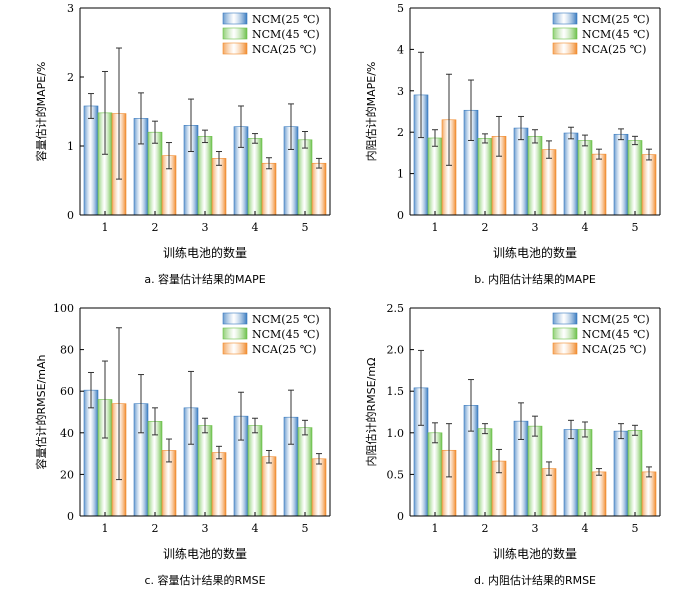 The height and width of the screenshot is (592, 700). I want to click on y-tick-label: 60, so click(67, 391).